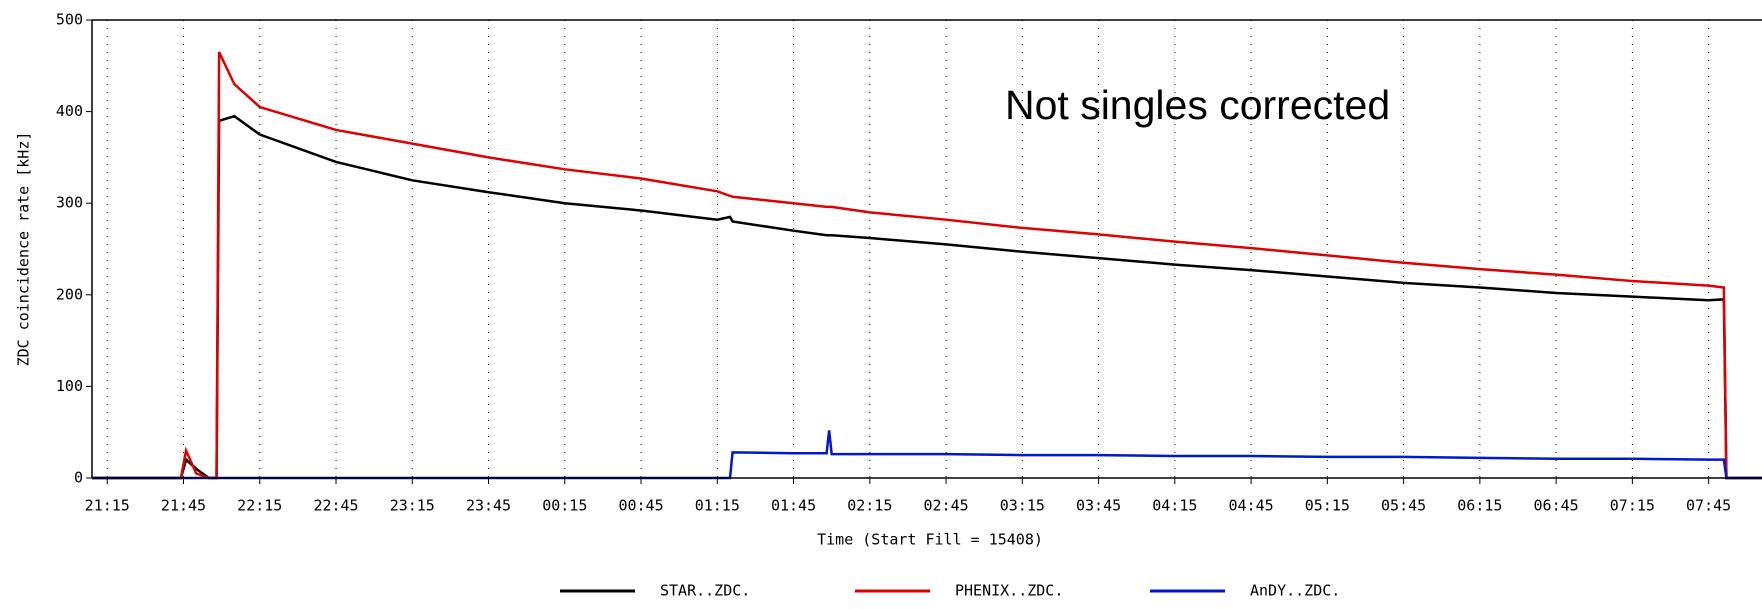 This screenshot has height=609, width=1762. I want to click on x-tick-label: 21:45, so click(183, 506).